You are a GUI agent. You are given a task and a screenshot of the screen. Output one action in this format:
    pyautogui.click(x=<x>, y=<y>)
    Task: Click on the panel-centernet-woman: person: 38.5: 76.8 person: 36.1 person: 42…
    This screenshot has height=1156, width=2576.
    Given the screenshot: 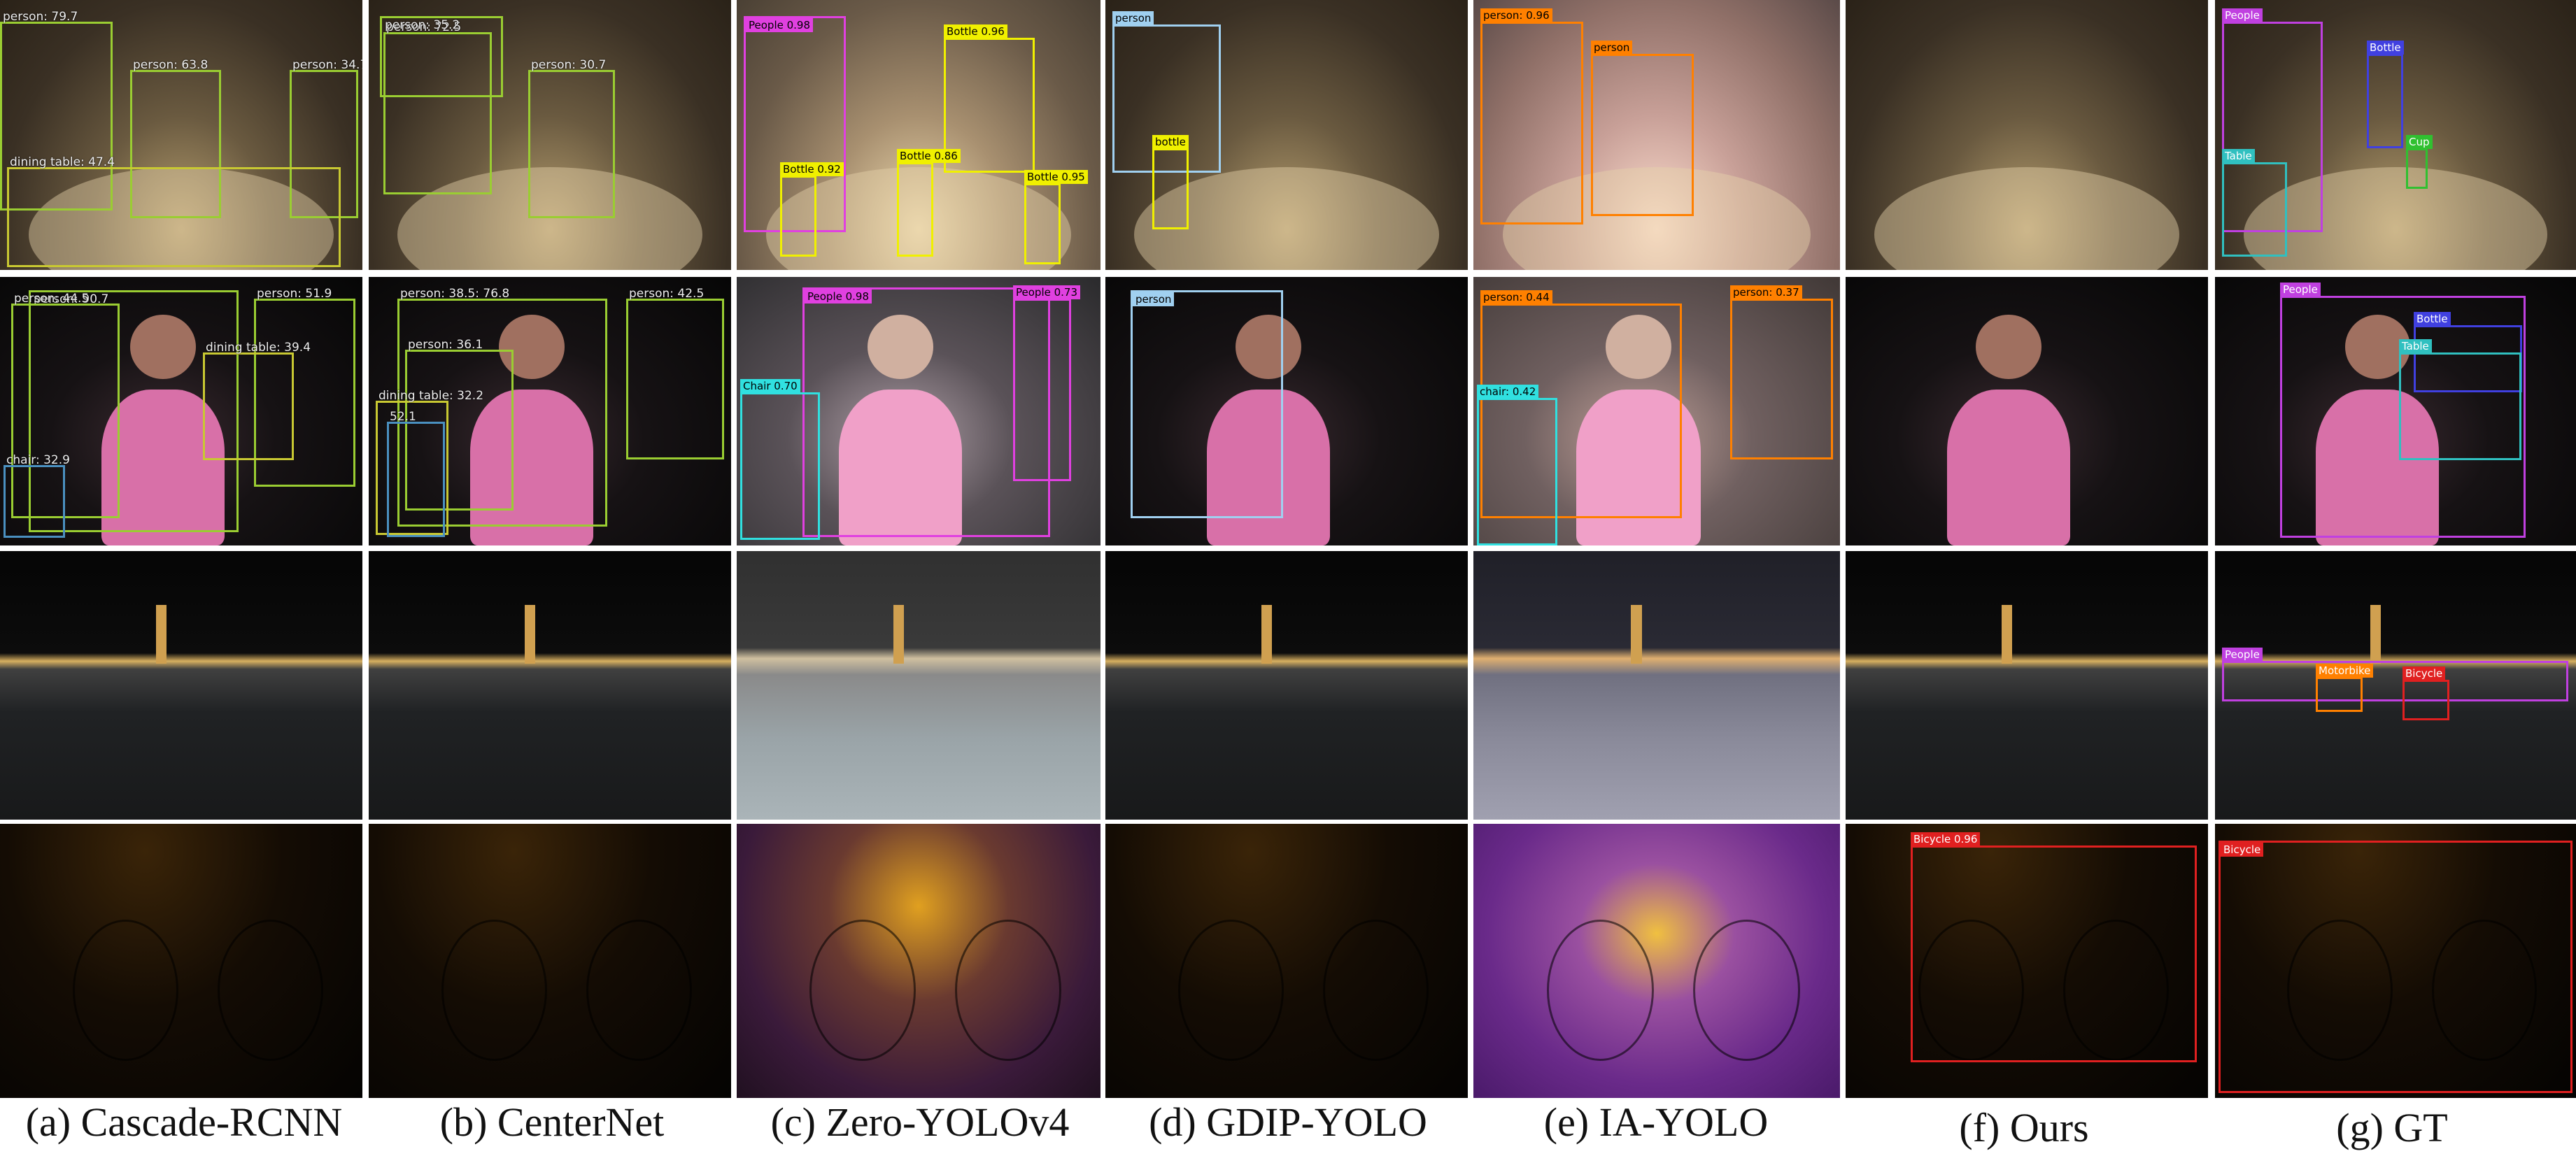 What is the action you would take?
    pyautogui.click(x=550, y=411)
    